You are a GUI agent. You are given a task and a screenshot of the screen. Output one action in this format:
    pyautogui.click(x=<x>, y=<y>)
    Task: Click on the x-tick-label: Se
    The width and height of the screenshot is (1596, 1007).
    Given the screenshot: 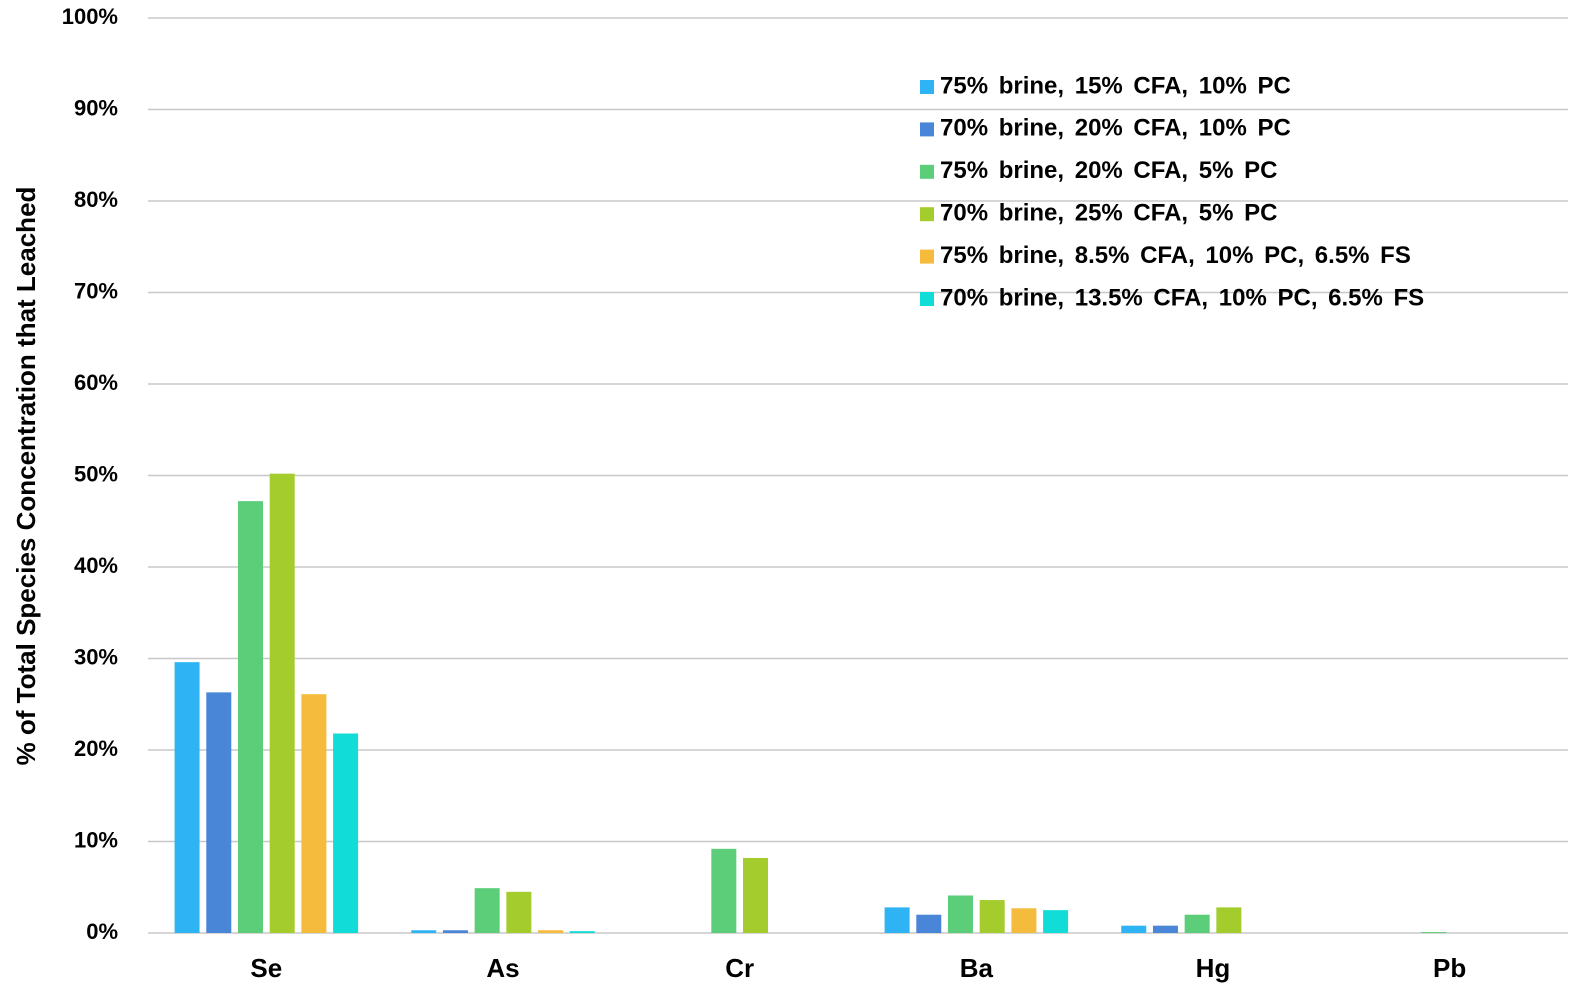 What is the action you would take?
    pyautogui.click(x=266, y=968)
    